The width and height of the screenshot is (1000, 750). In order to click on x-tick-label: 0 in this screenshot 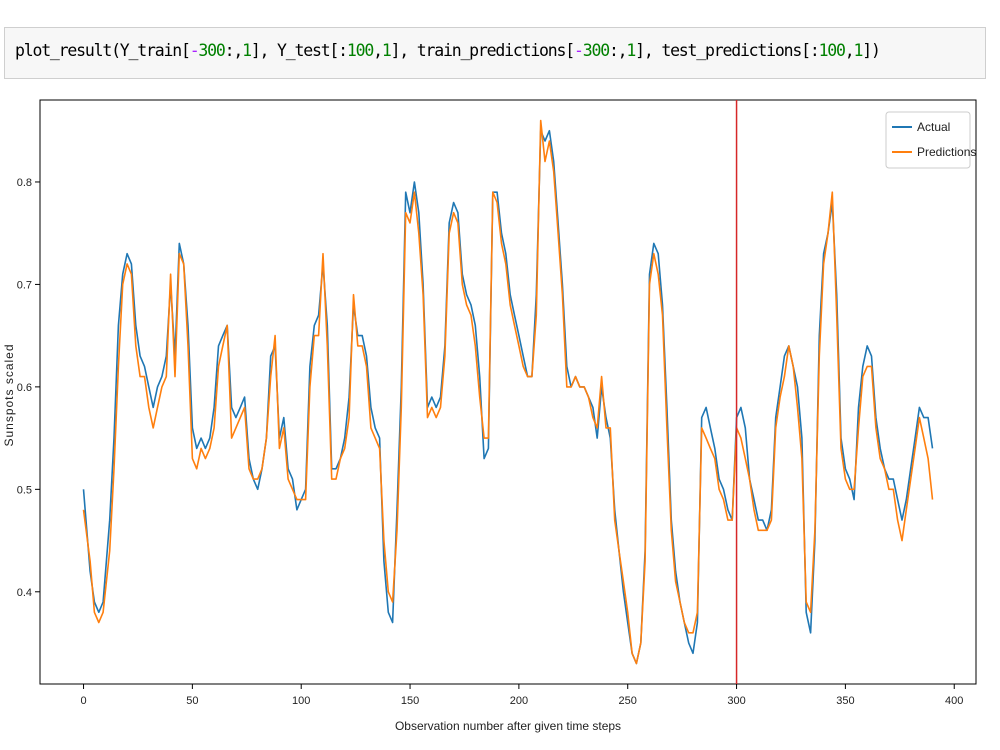, I will do `click(83, 701)`.